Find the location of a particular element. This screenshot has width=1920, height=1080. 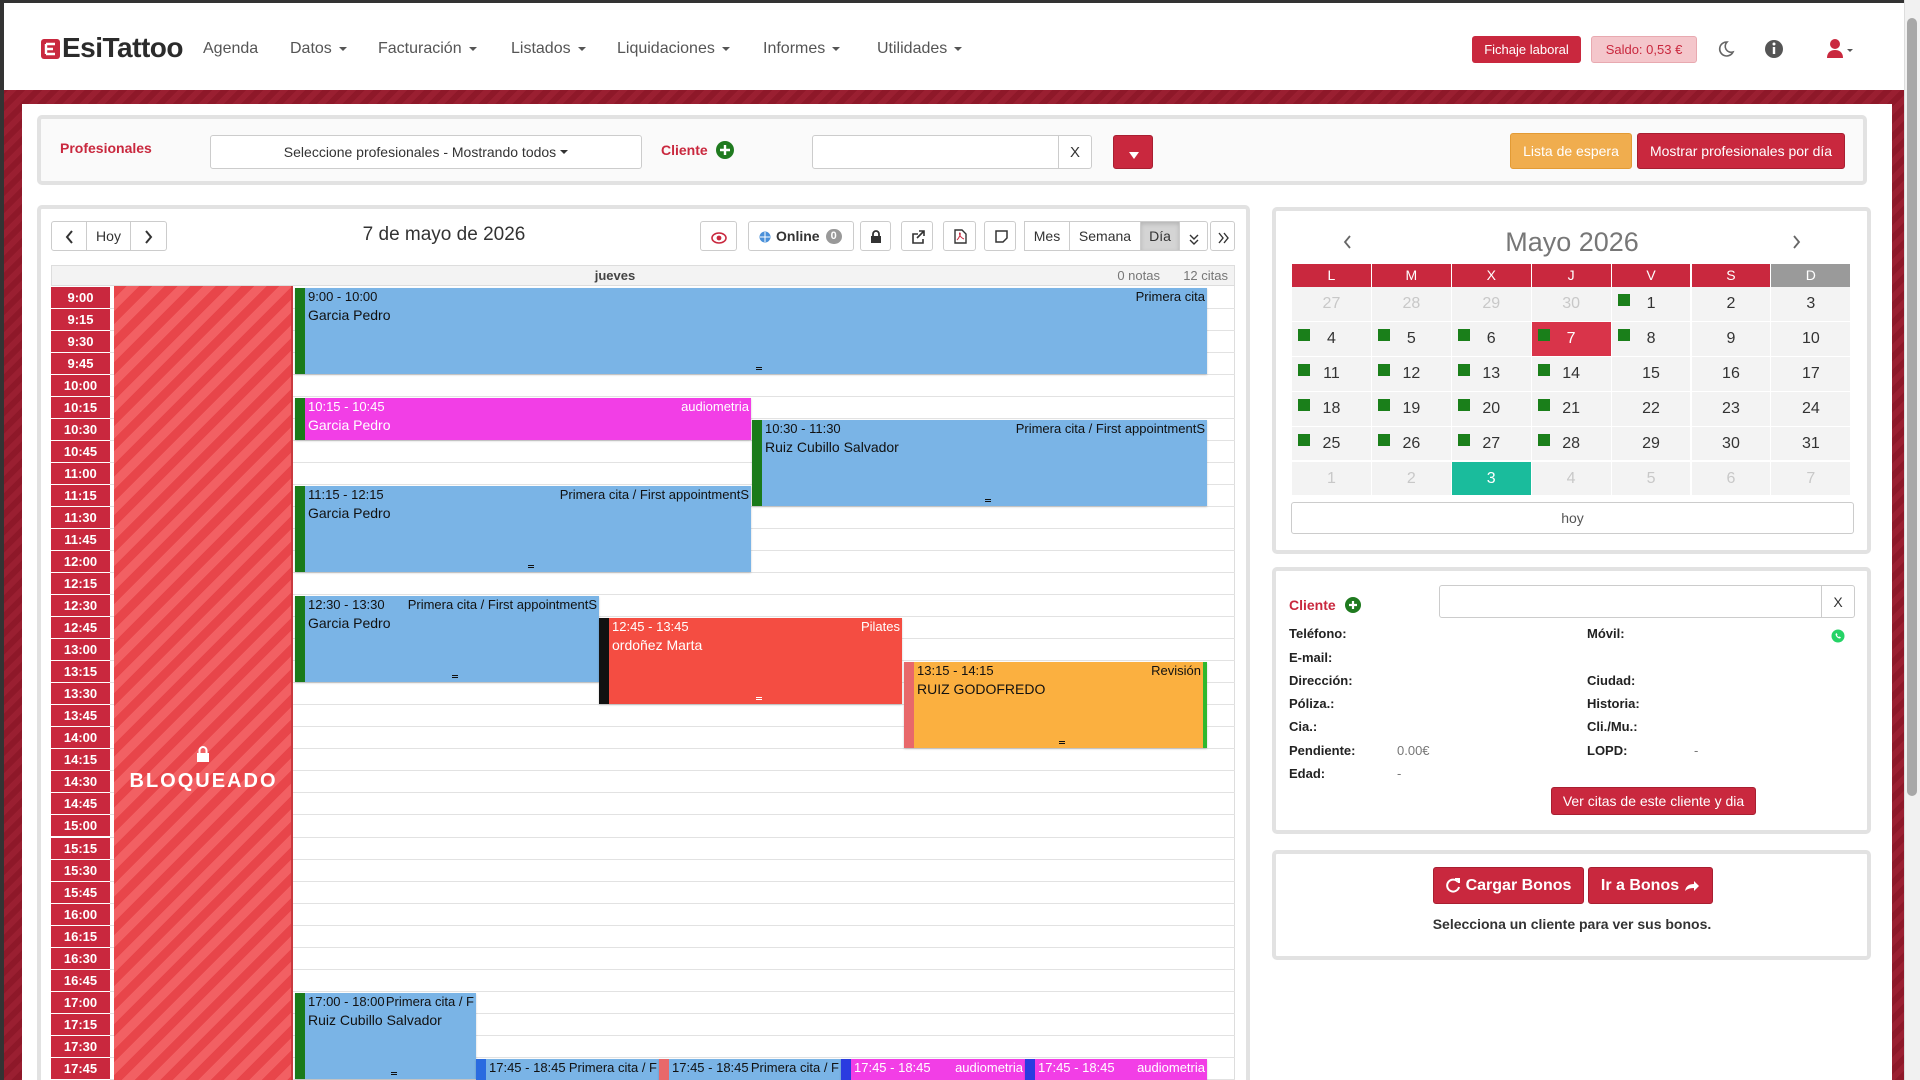

calendar-day: 31 is located at coordinates (1811, 443).